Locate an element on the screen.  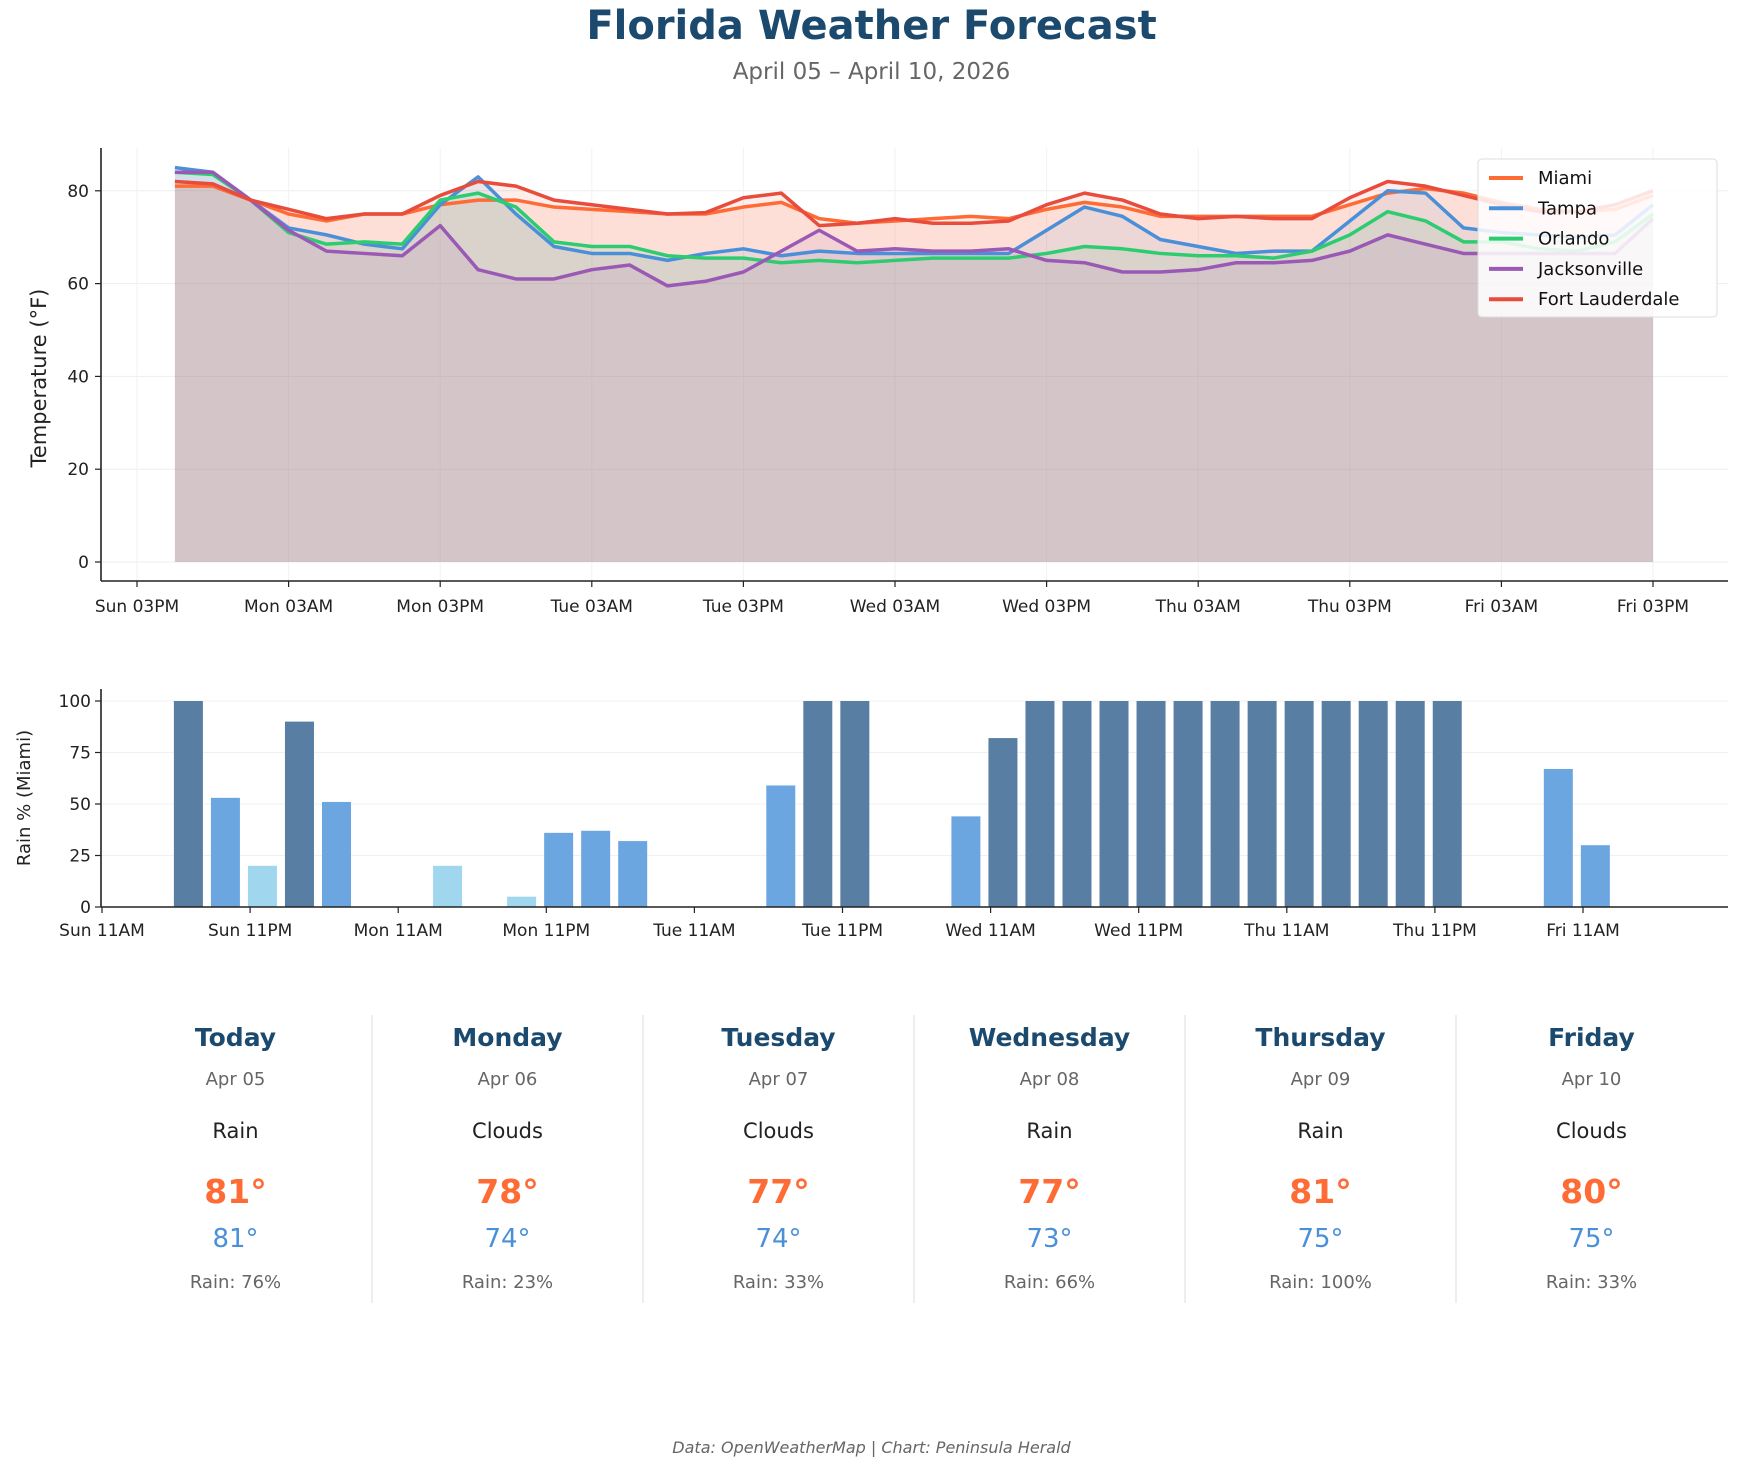
forecast-card: Monday Apr 06 Clouds 78° 74° Rain: 23% is located at coordinates (507, 1159).